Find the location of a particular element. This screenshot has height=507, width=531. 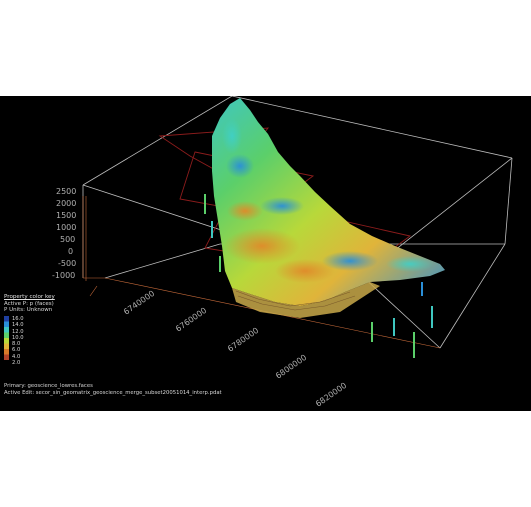

y-axis-ticks: 2500 2000 1500 1000 500 0 -500 -1000 is located at coordinates (64, 233).